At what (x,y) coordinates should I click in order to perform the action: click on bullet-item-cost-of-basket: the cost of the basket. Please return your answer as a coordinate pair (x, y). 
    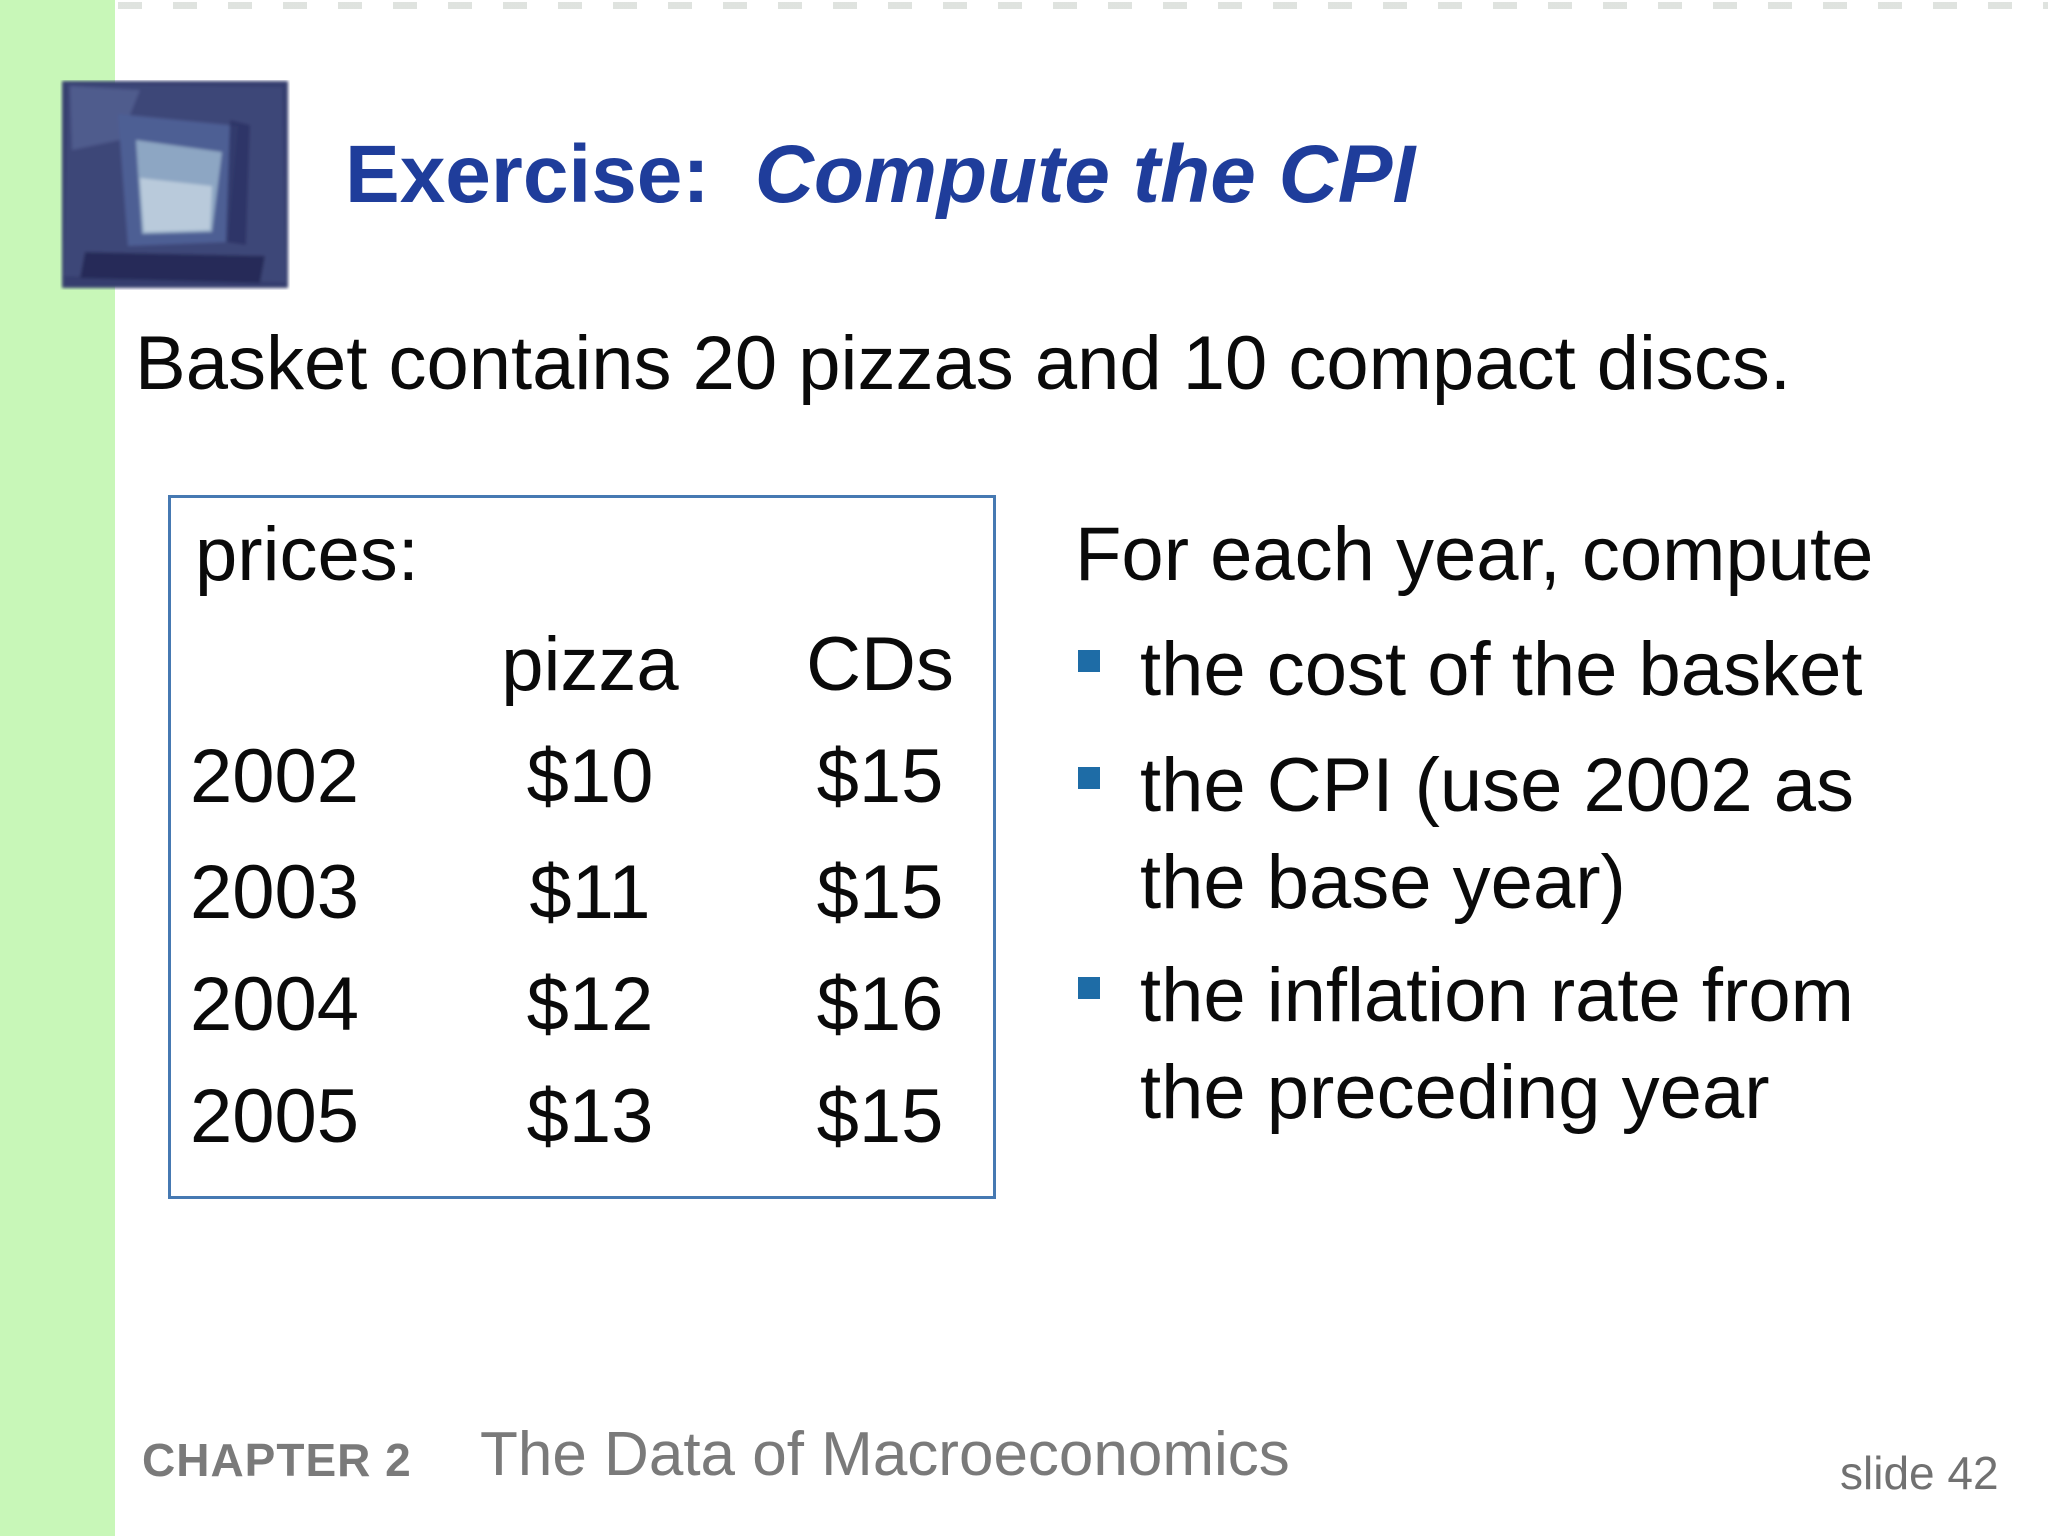
    Looking at the image, I should click on (1501, 669).